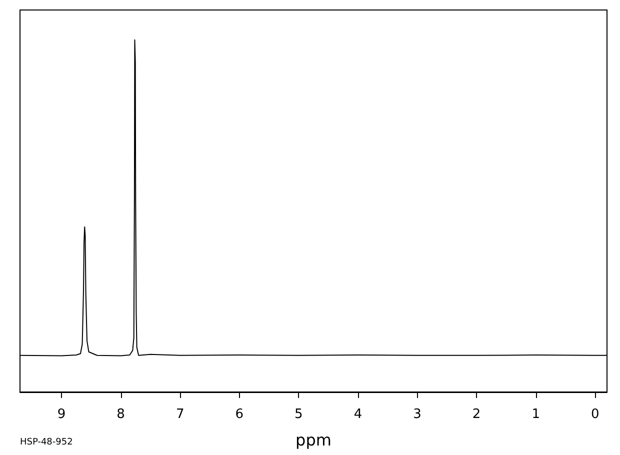  What do you see at coordinates (239, 414) in the screenshot?
I see `x-tick-label: 6` at bounding box center [239, 414].